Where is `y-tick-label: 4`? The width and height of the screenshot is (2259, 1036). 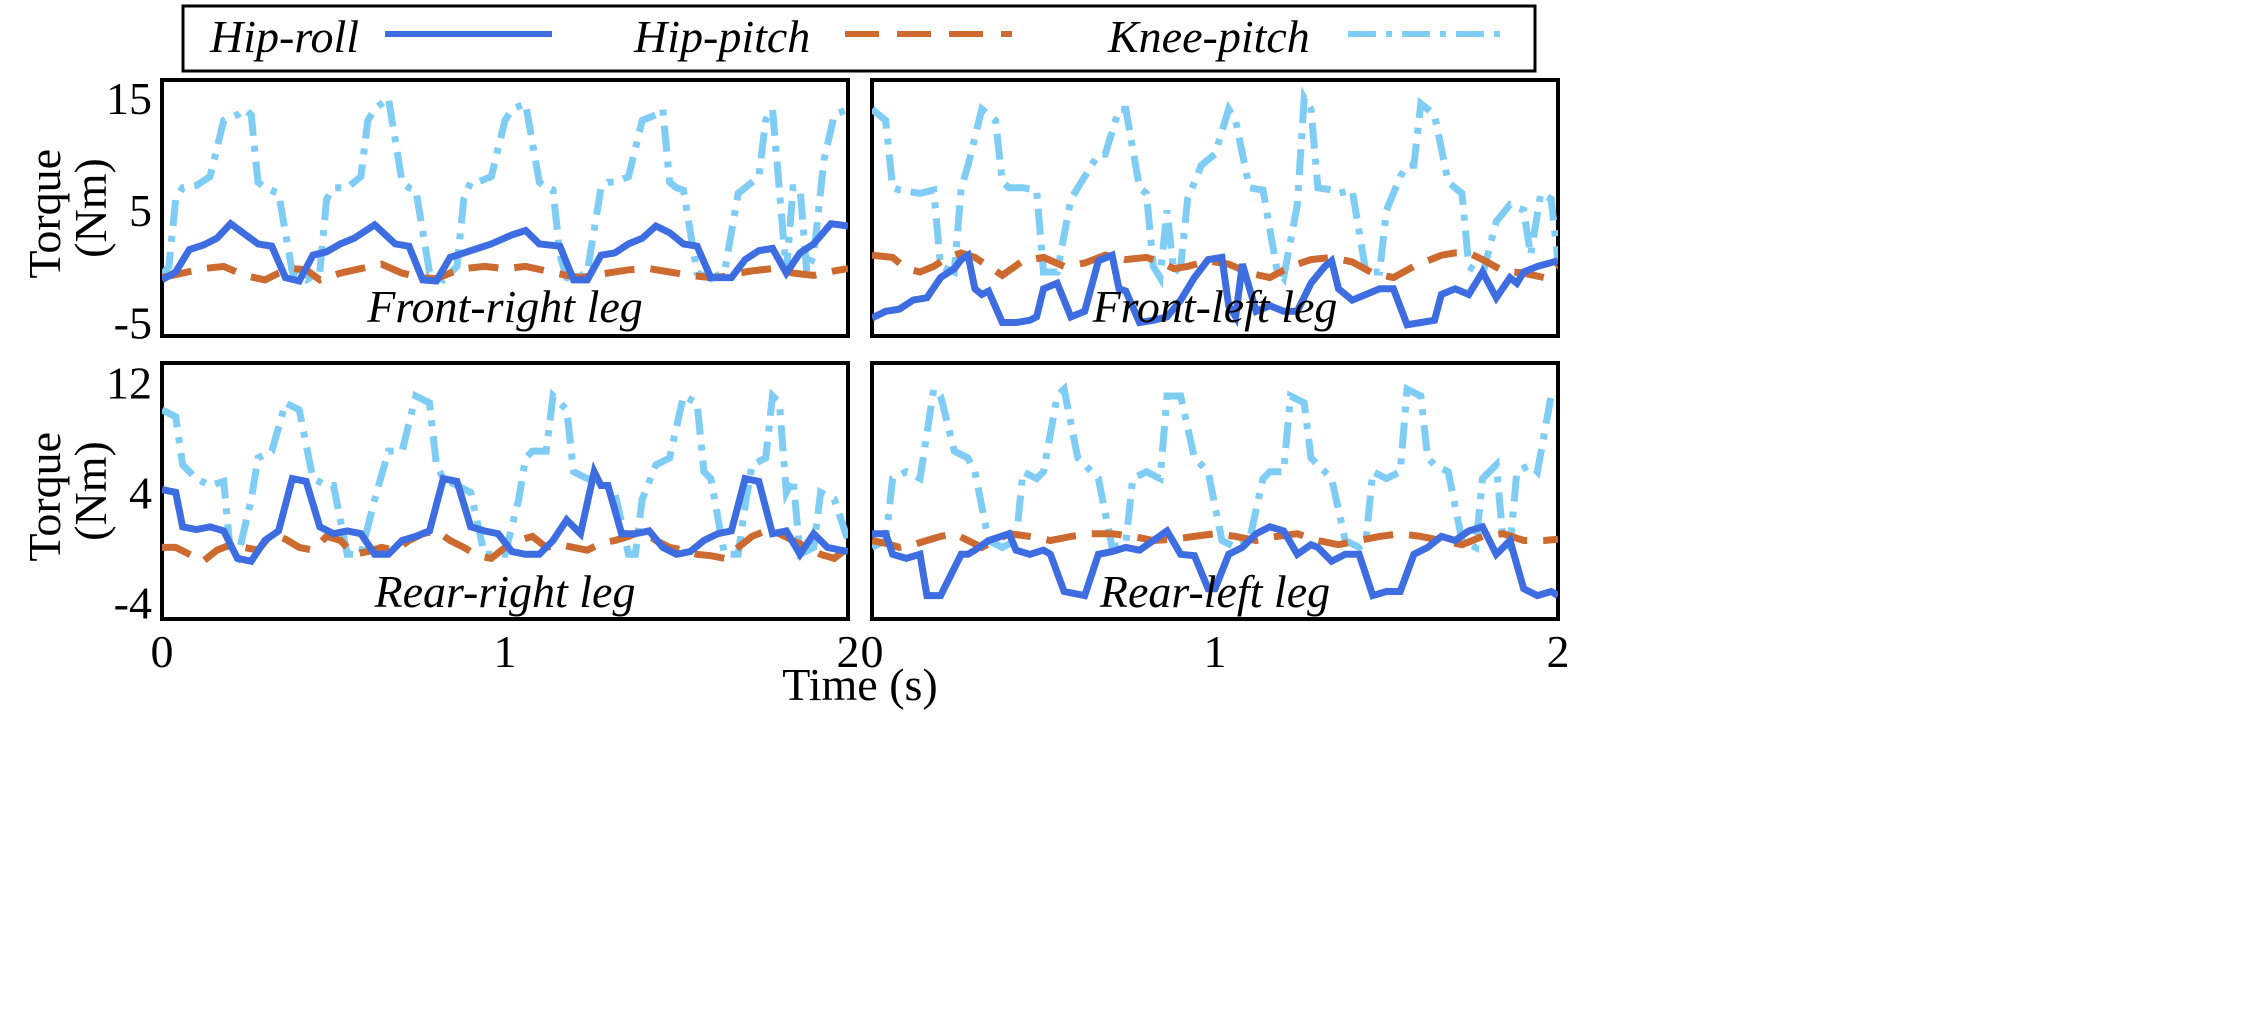 y-tick-label: 4 is located at coordinates (140, 492).